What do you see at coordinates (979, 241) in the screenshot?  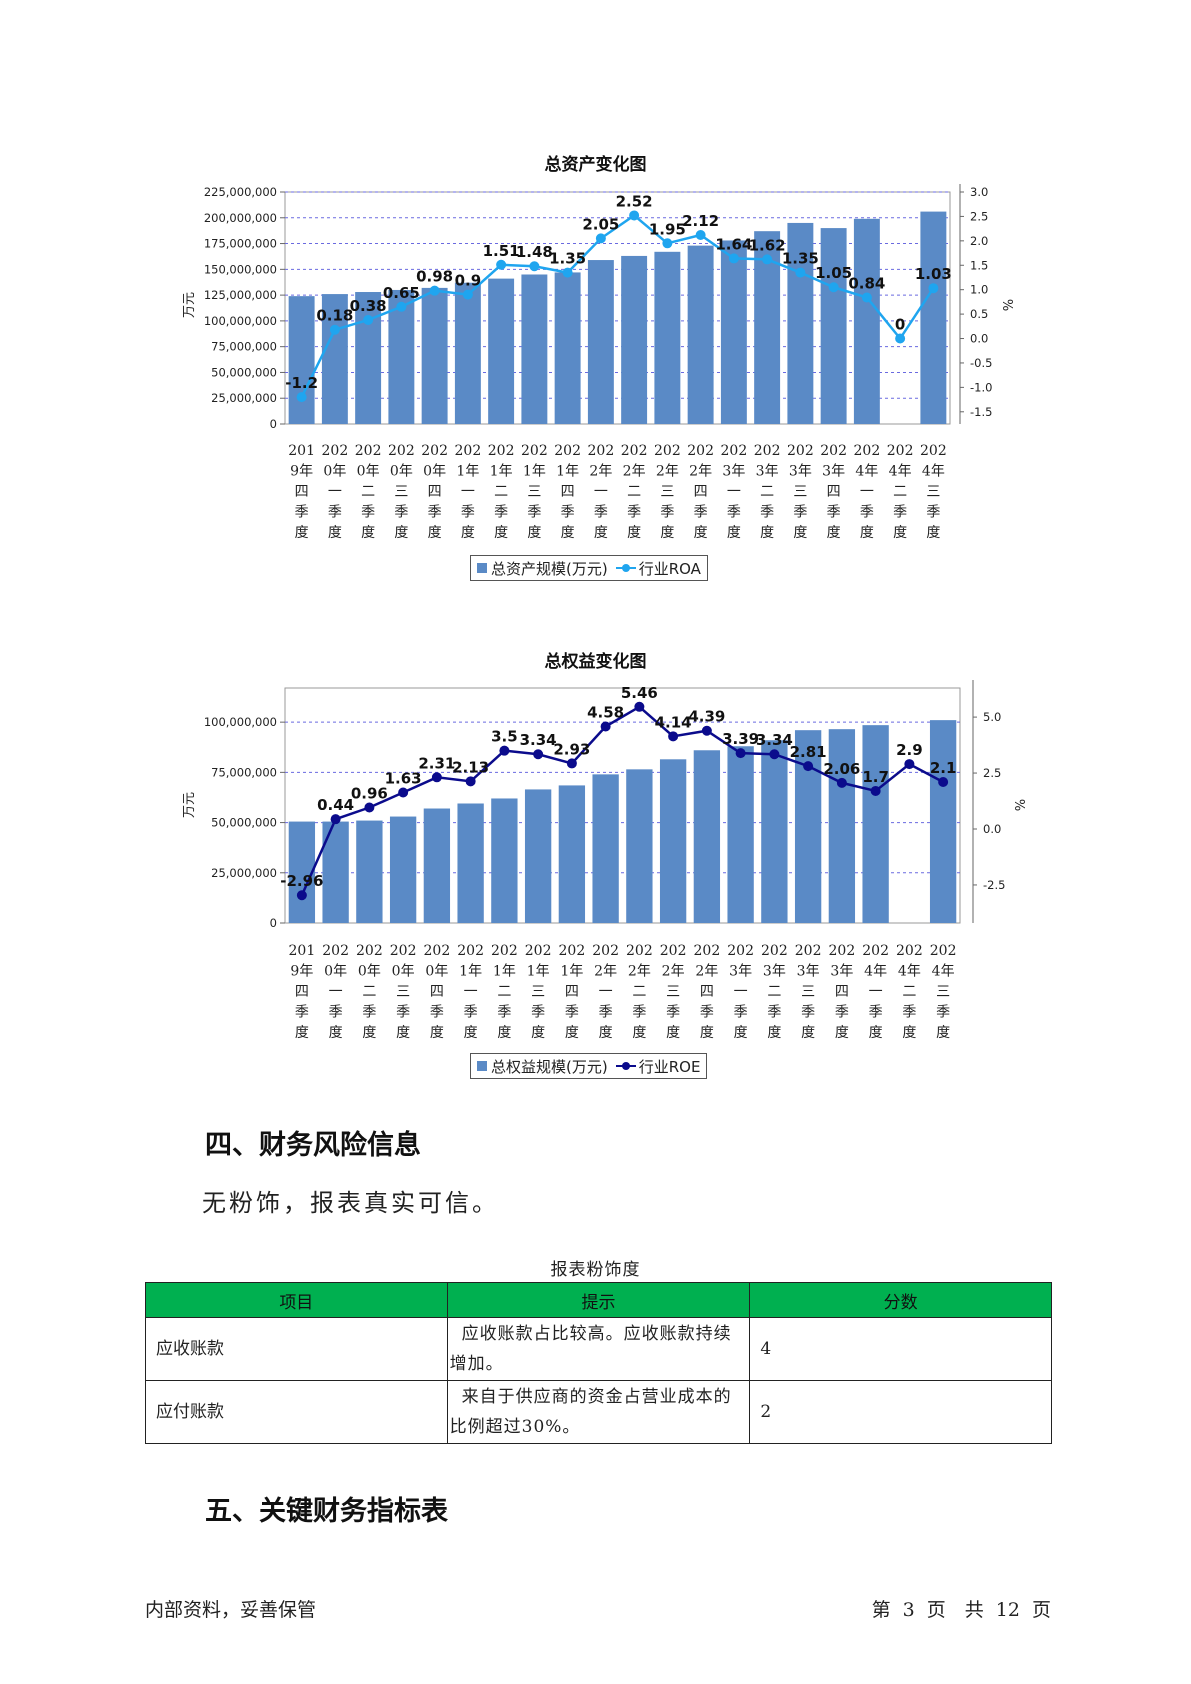 I see `y2-tick-label: 2.0` at bounding box center [979, 241].